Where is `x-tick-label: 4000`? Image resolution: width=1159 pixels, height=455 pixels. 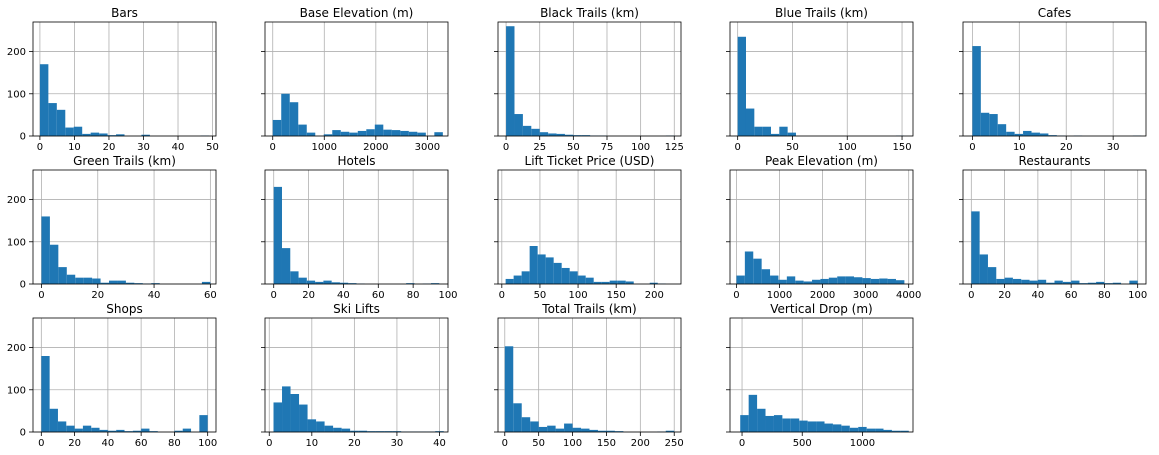 x-tick-label: 4000 is located at coordinates (908, 295).